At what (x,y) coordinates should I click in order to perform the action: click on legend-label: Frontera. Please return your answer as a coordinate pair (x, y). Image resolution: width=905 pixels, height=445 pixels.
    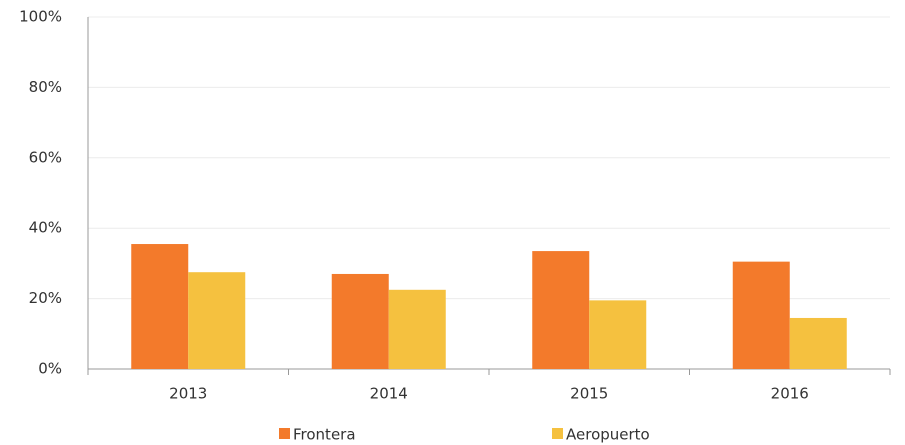
    Looking at the image, I should click on (324, 435).